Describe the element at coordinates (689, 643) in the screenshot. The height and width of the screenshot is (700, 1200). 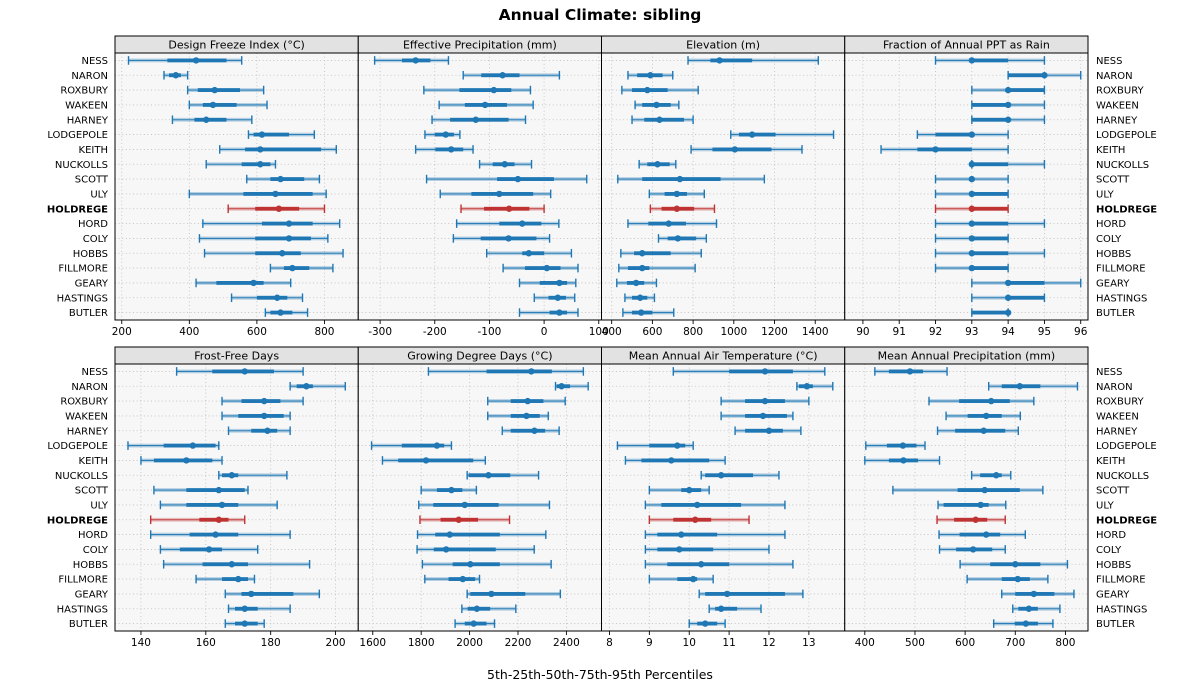
I see `axis-tick-label: 10` at that location.